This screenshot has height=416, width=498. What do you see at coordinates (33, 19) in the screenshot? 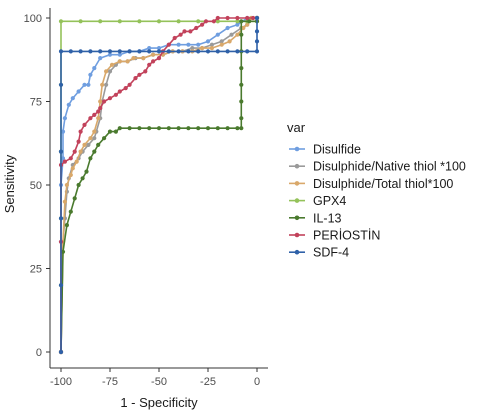
I see `y-tick-label: 100` at bounding box center [33, 19].